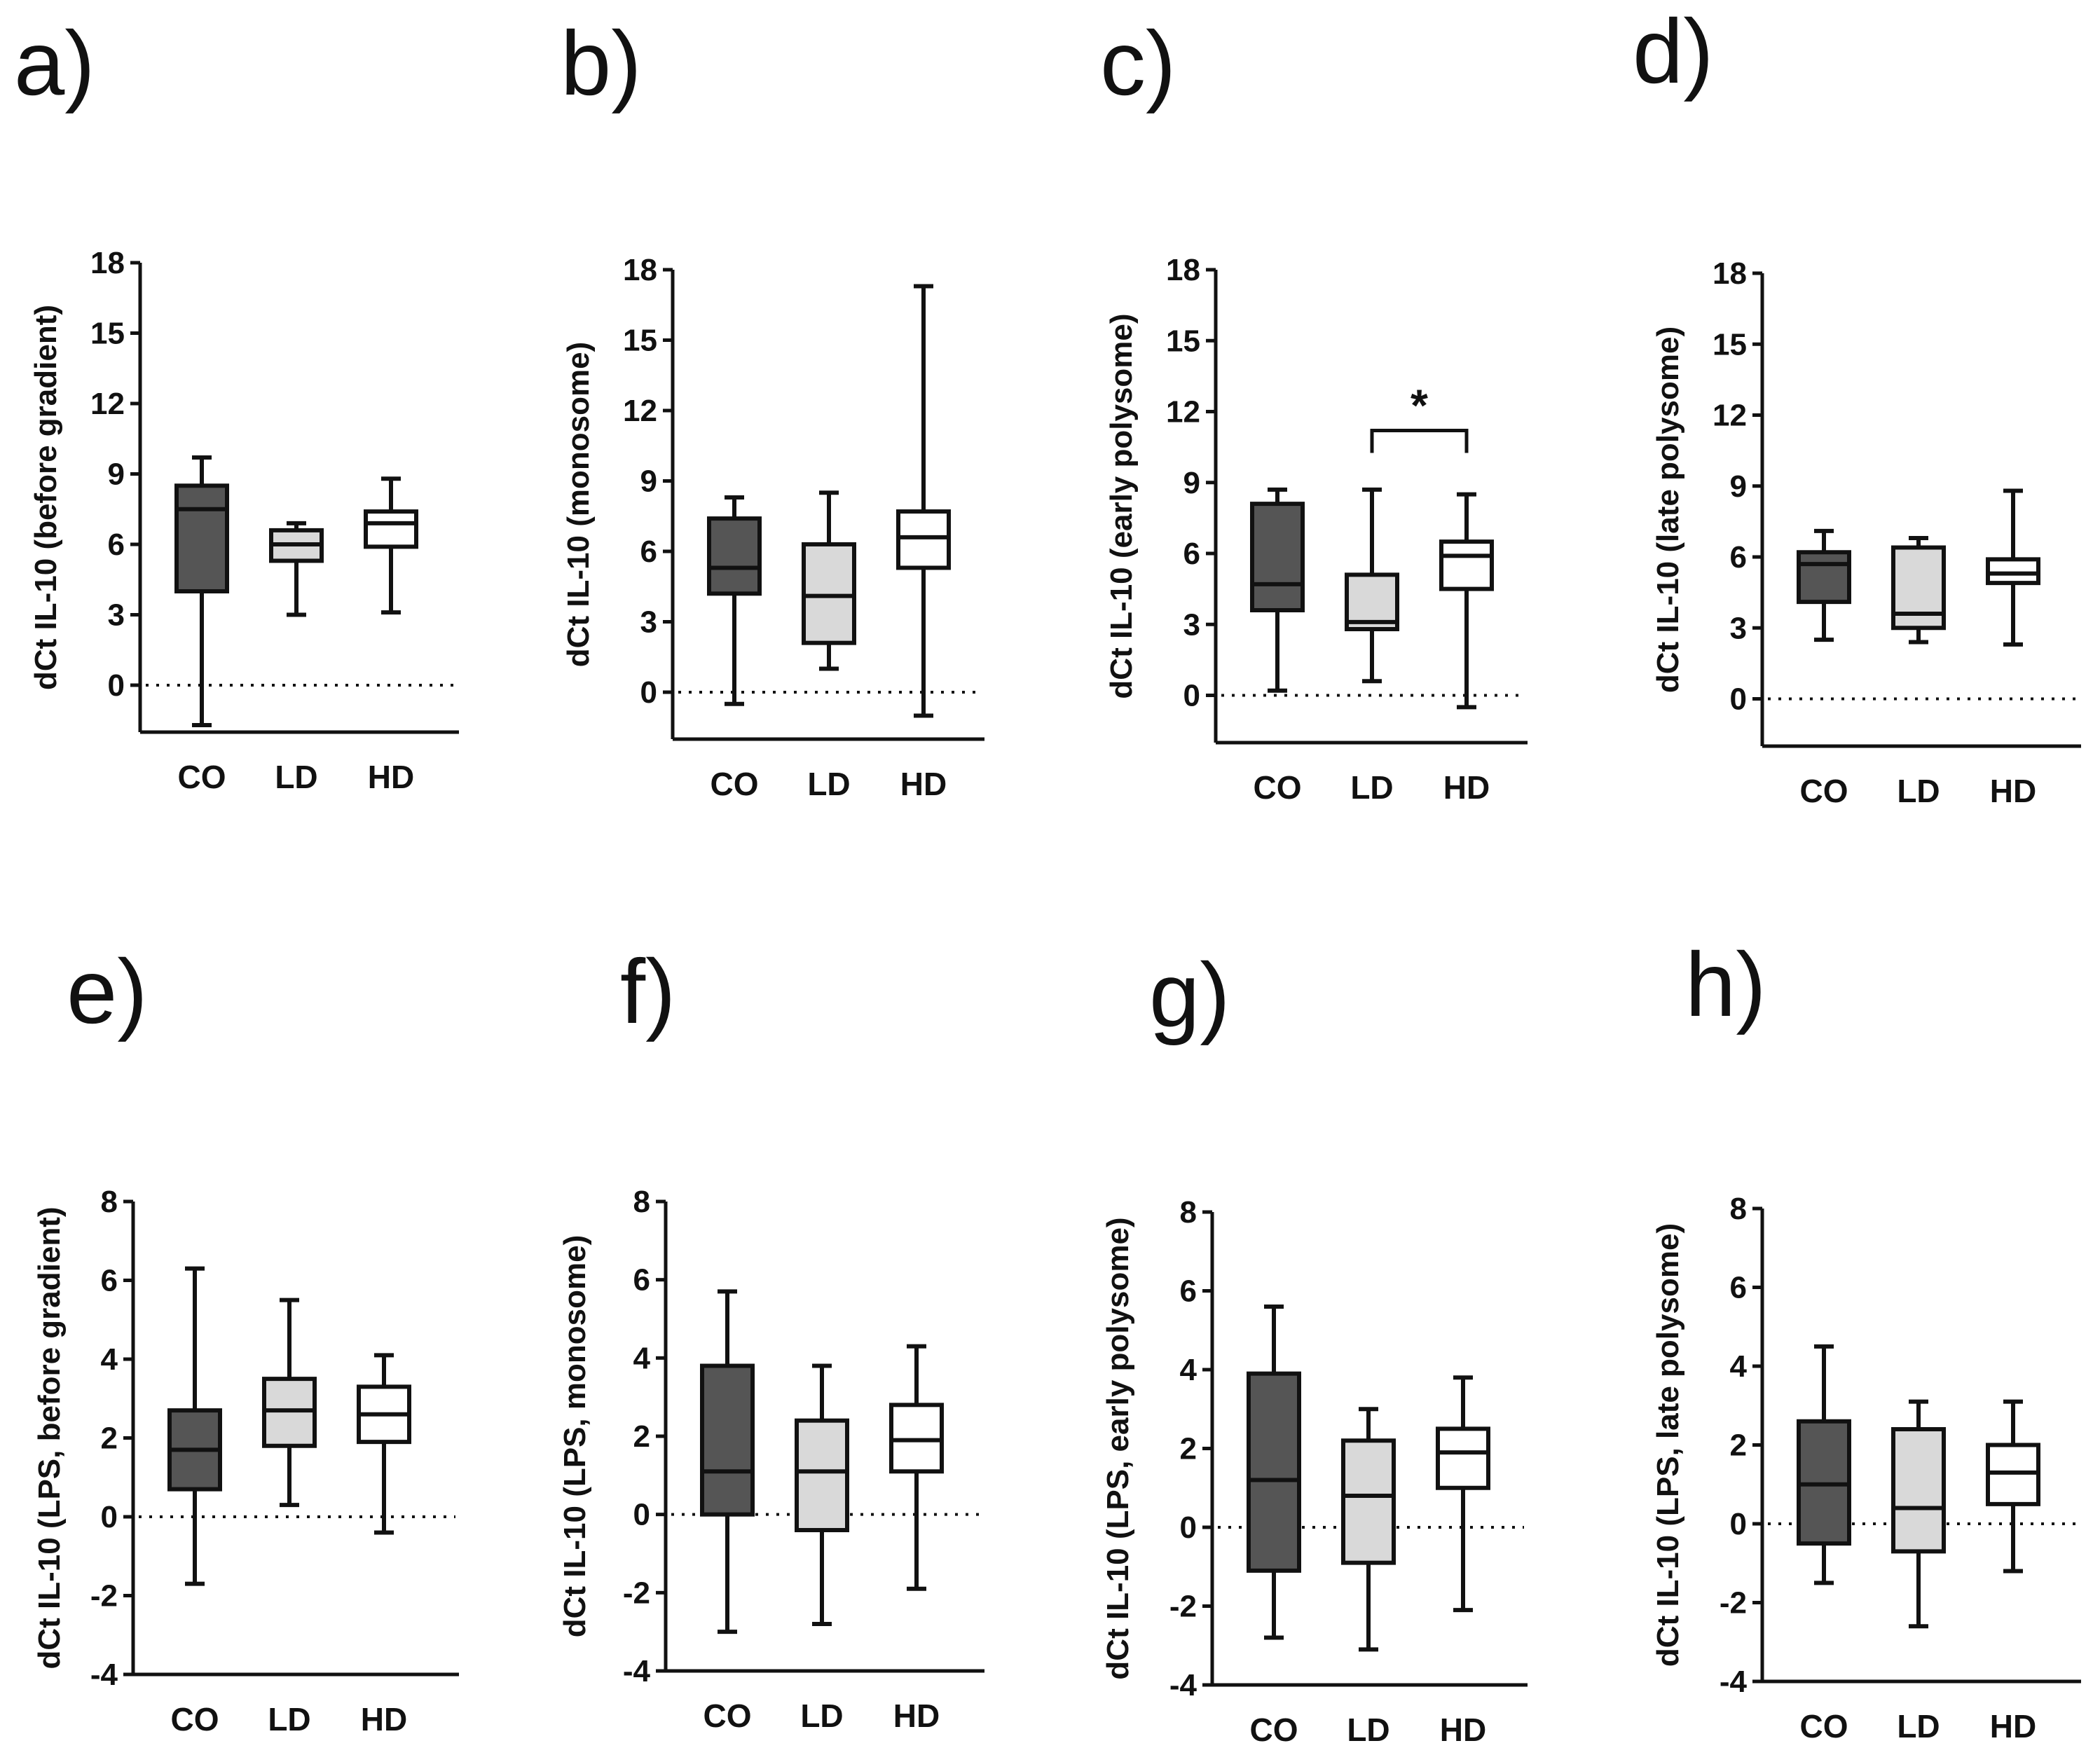  I want to click on panel-letter: a), so click(54, 63).